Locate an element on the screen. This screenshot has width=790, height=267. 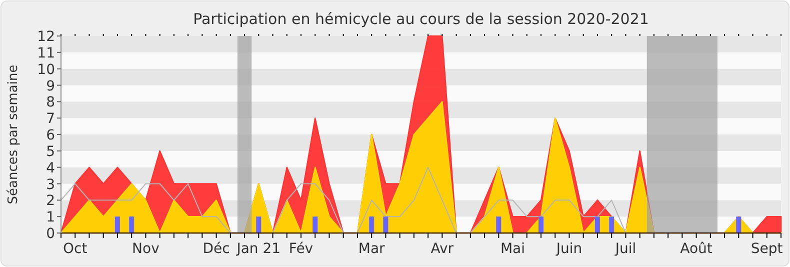
x-tick-label: Jan 21 is located at coordinates (258, 249).